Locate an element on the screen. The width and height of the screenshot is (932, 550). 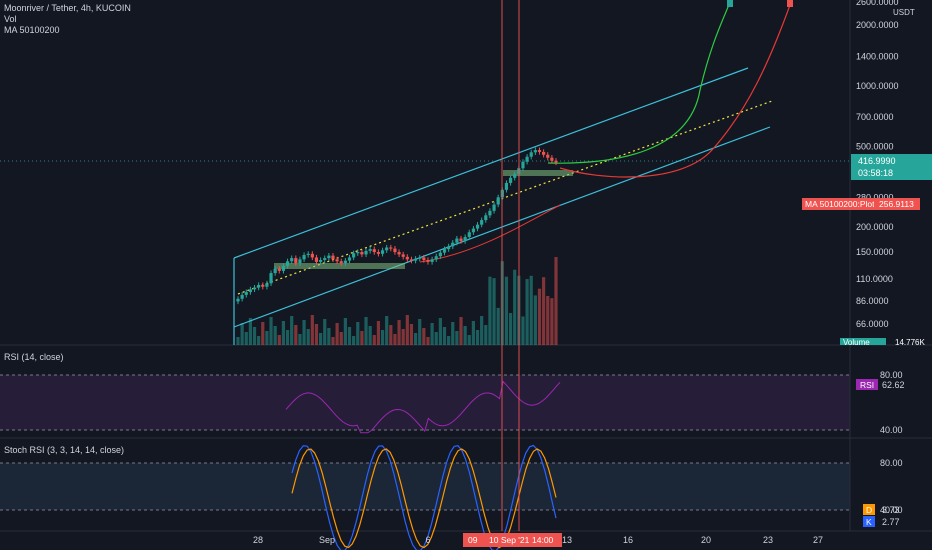
symbol-title: Moonriver / Tether, 4h, KUCOIN is located at coordinates (67, 8).